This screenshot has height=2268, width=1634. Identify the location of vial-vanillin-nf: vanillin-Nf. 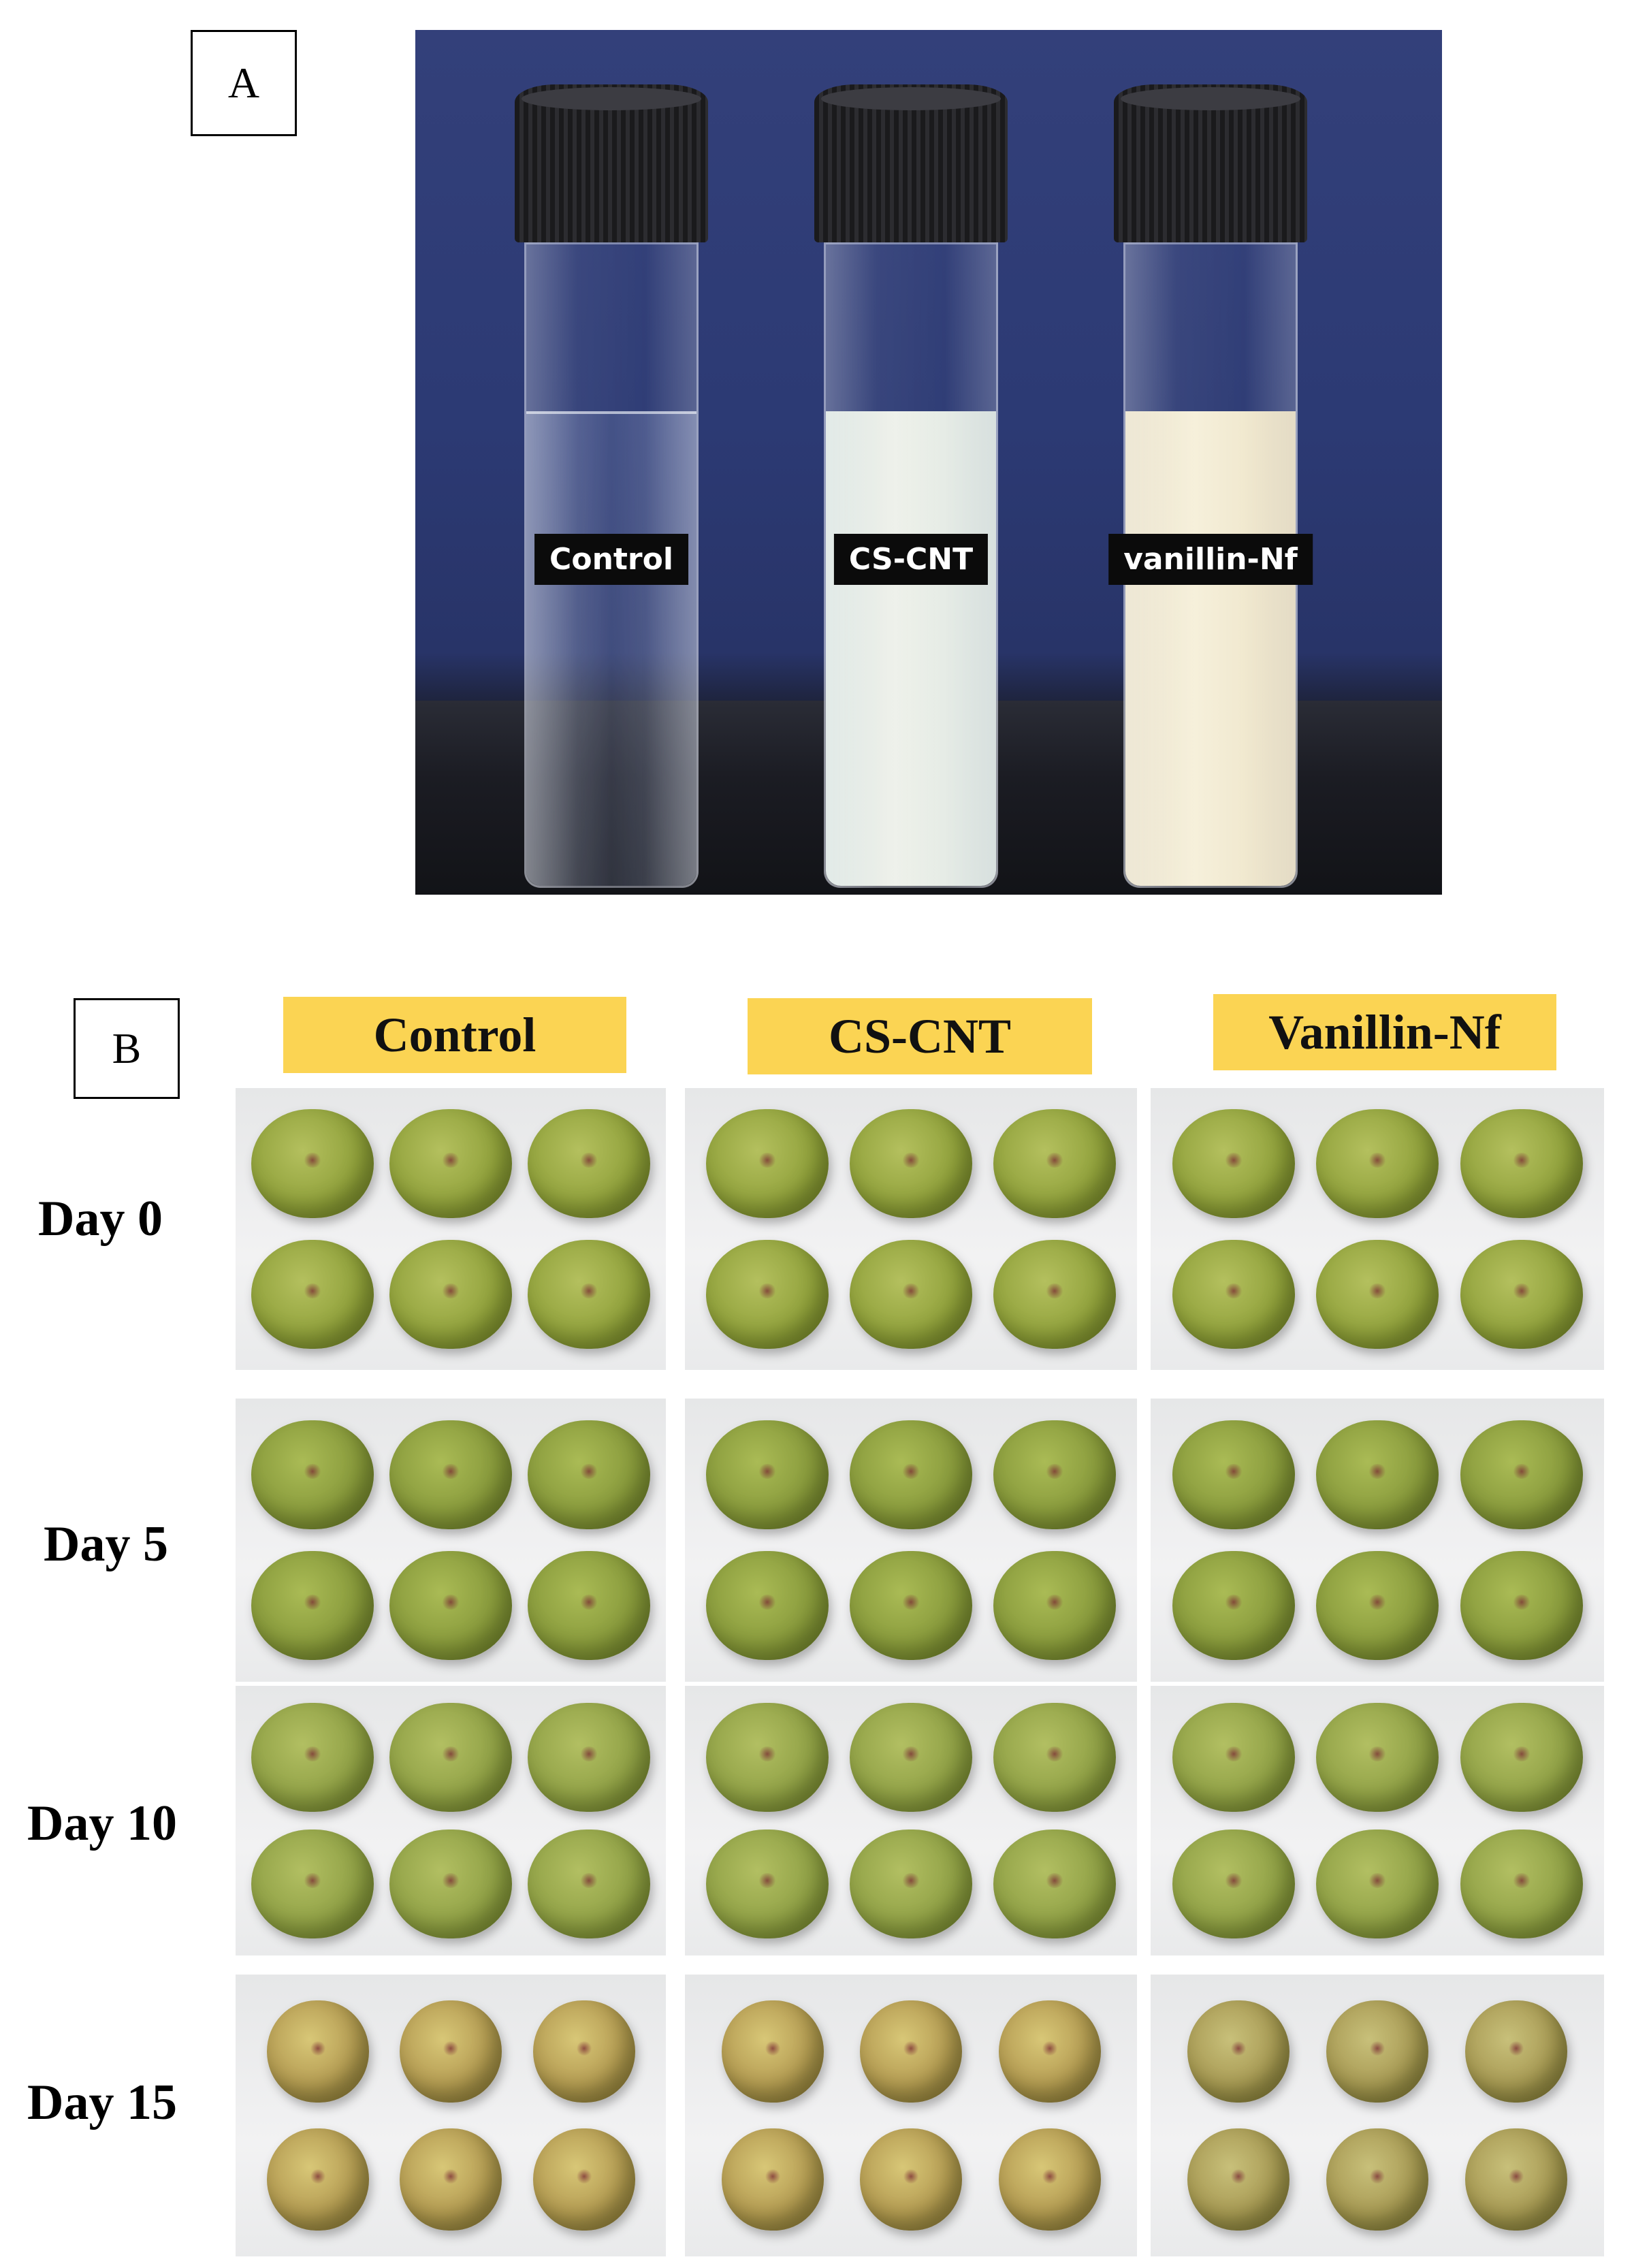
(1210, 486).